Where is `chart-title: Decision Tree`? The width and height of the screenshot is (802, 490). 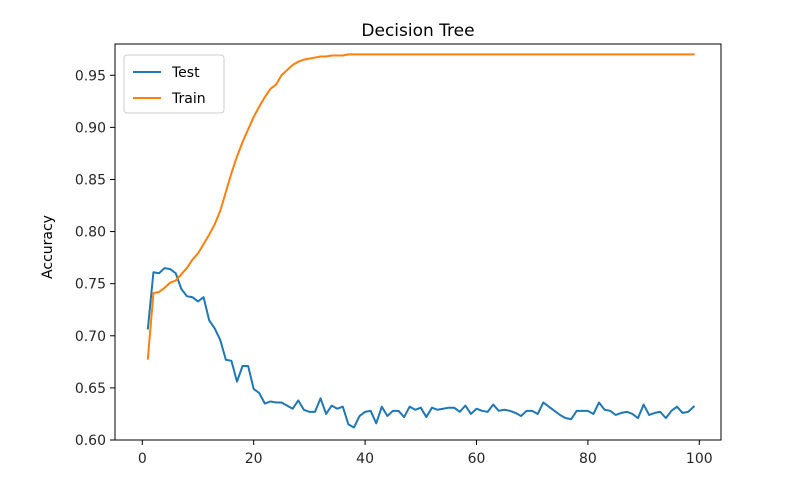 chart-title: Decision Tree is located at coordinates (417, 31).